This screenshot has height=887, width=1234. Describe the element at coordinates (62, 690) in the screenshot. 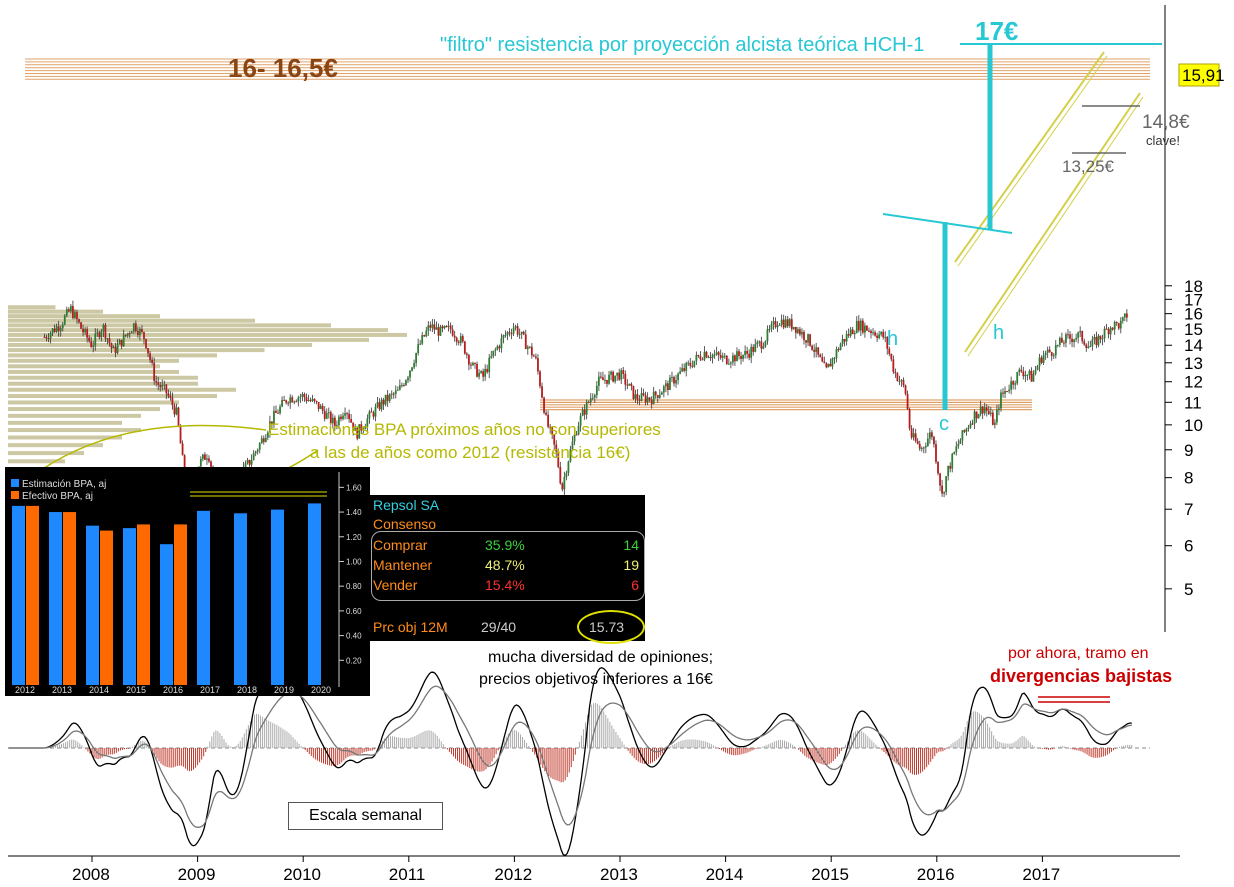

I see `inset-x-tick-label: 2013` at that location.